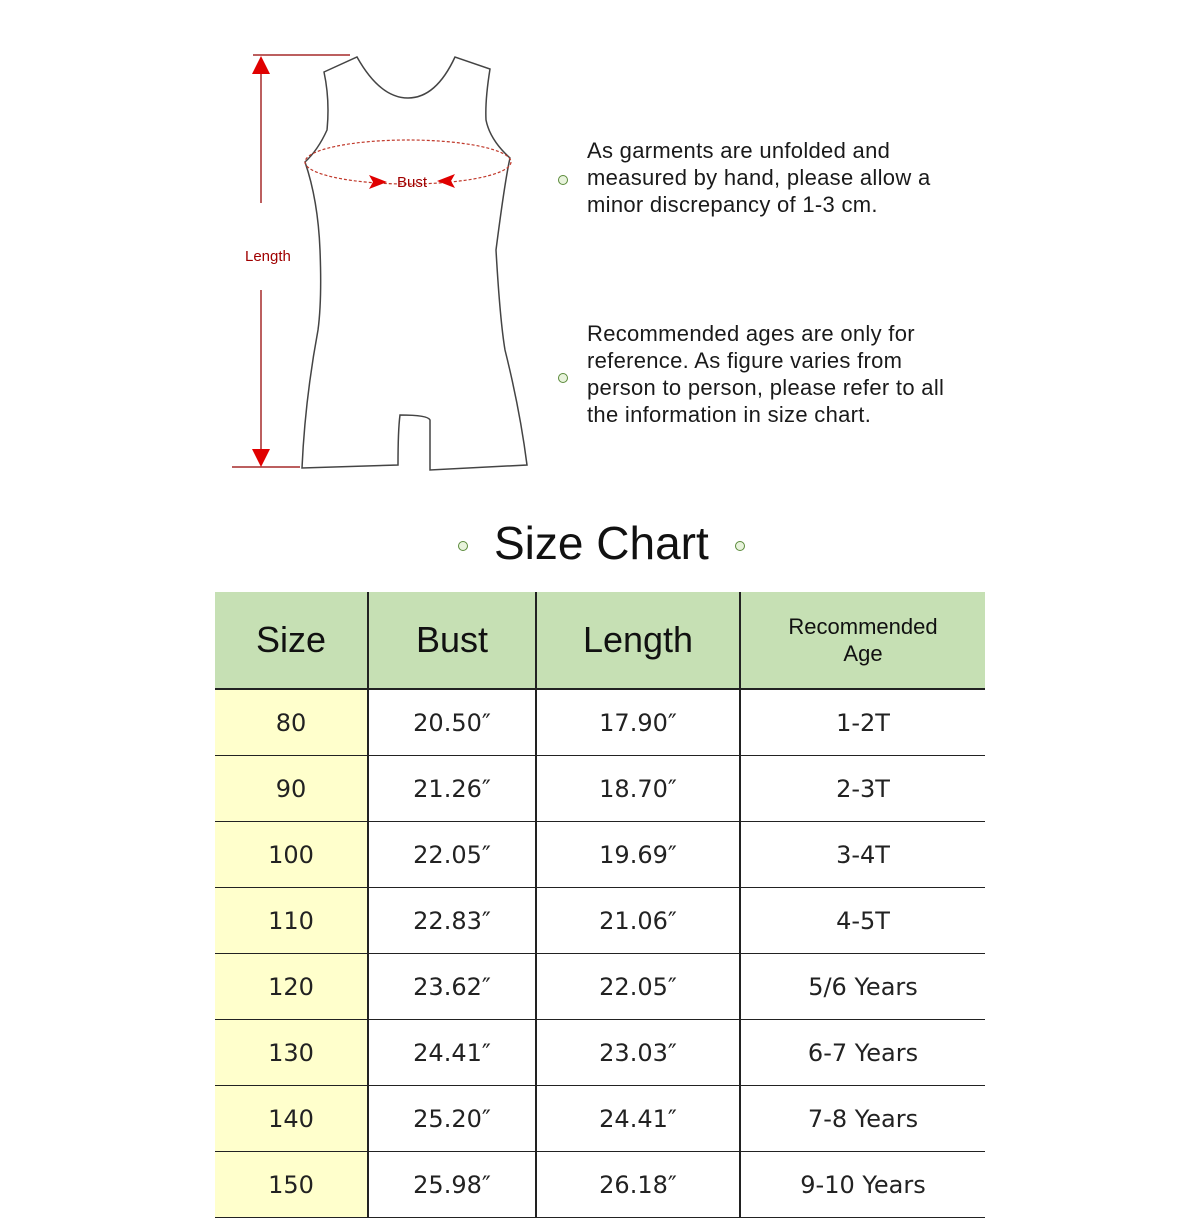 The image size is (1200, 1218). I want to click on cell-length: 22.05″, so click(637, 986).